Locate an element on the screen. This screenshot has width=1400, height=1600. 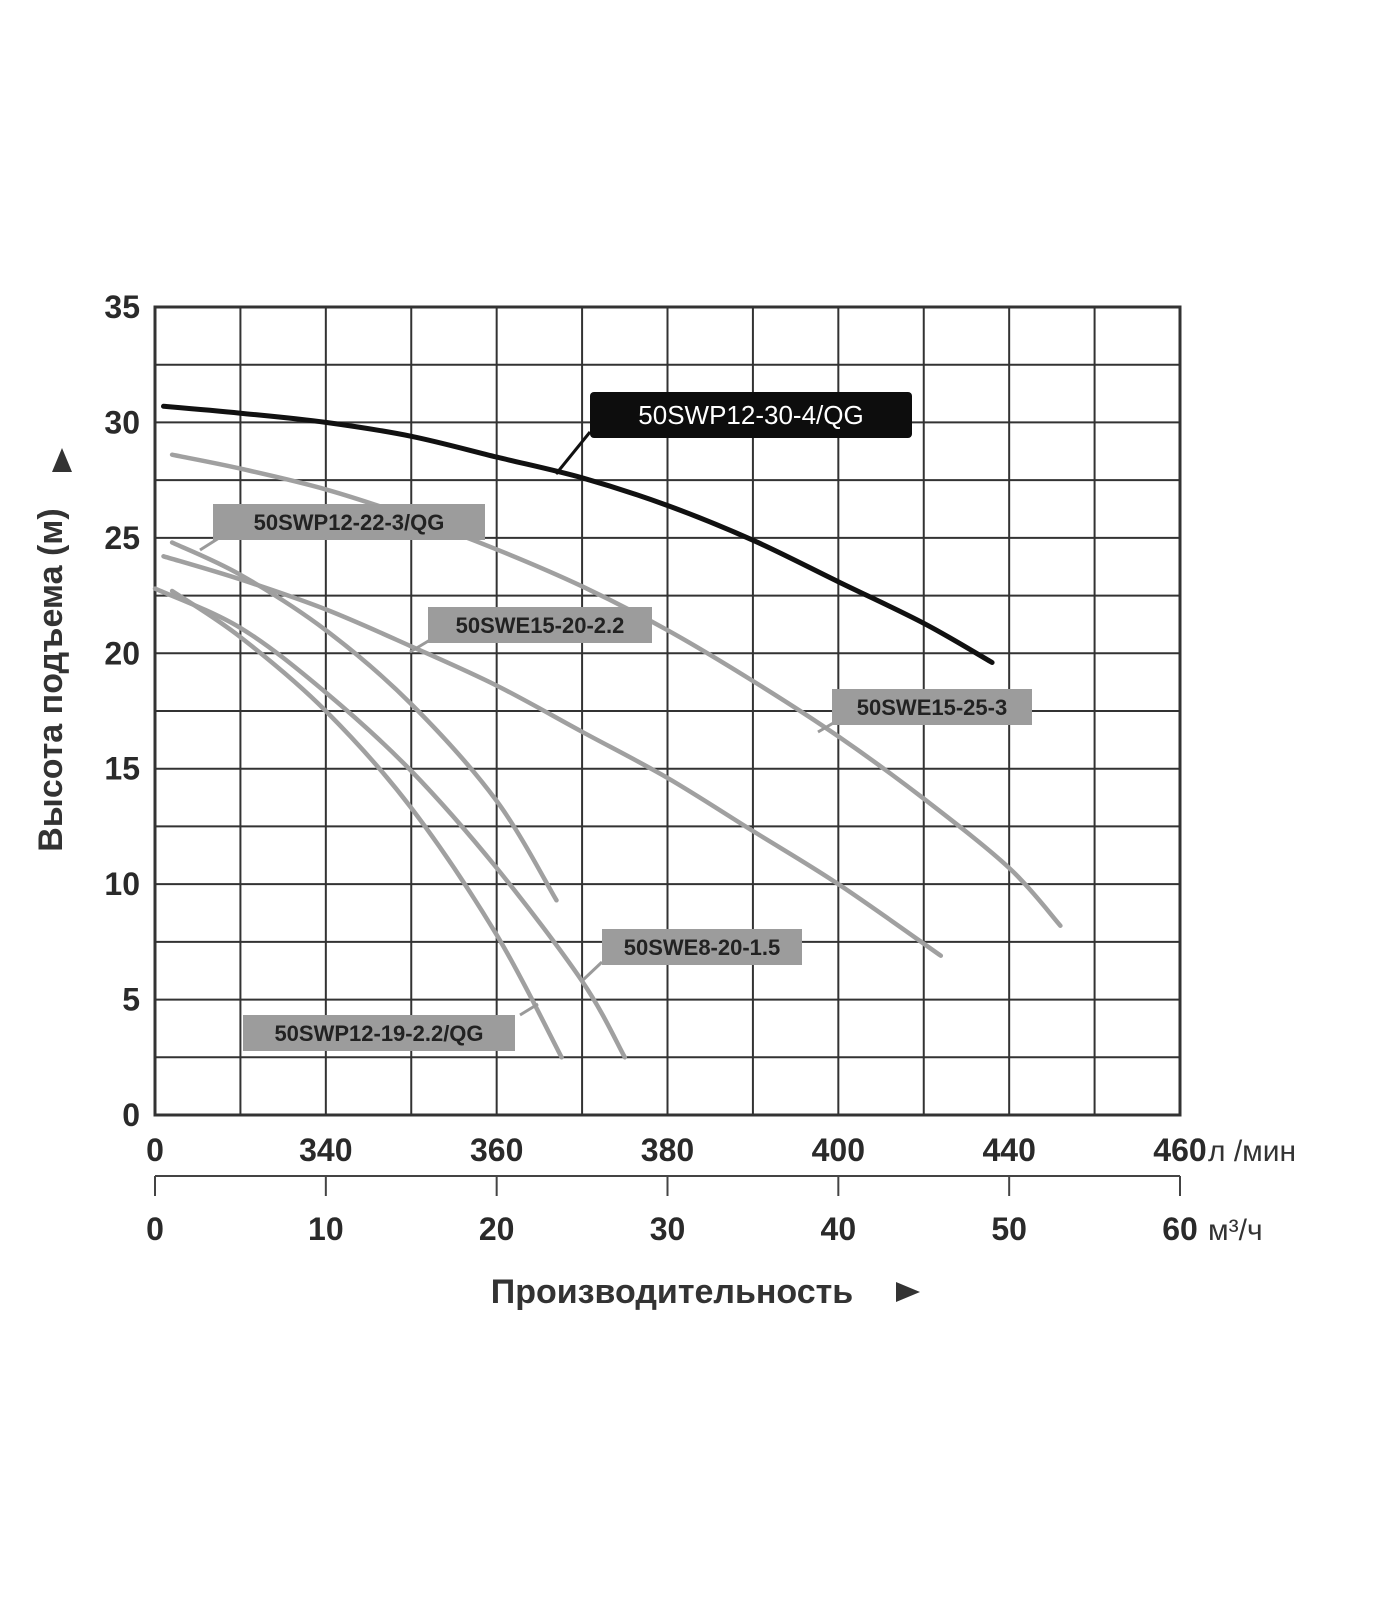
x-axis-title-group: Производительность is located at coordinates (705, 1292).